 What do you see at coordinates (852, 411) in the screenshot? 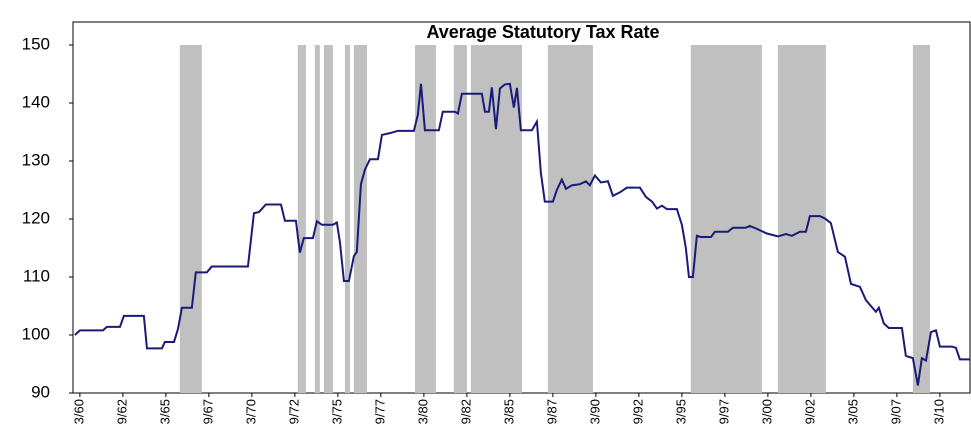
I see `x-tick-label: 3/05` at bounding box center [852, 411].